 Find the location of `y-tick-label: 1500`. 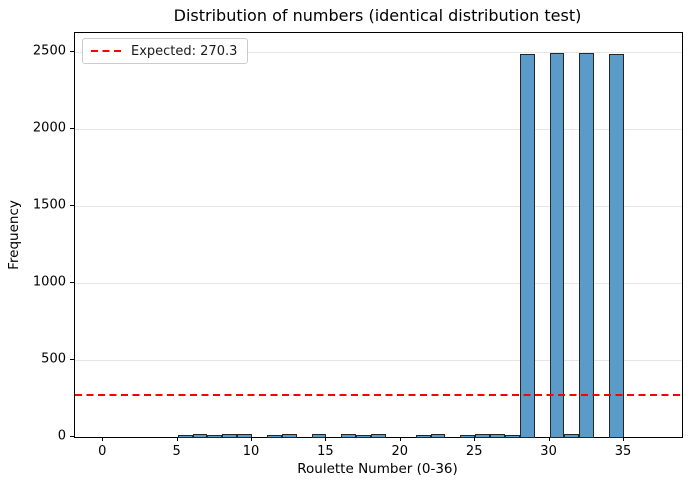

y-tick-label: 1500 is located at coordinates (49, 205).